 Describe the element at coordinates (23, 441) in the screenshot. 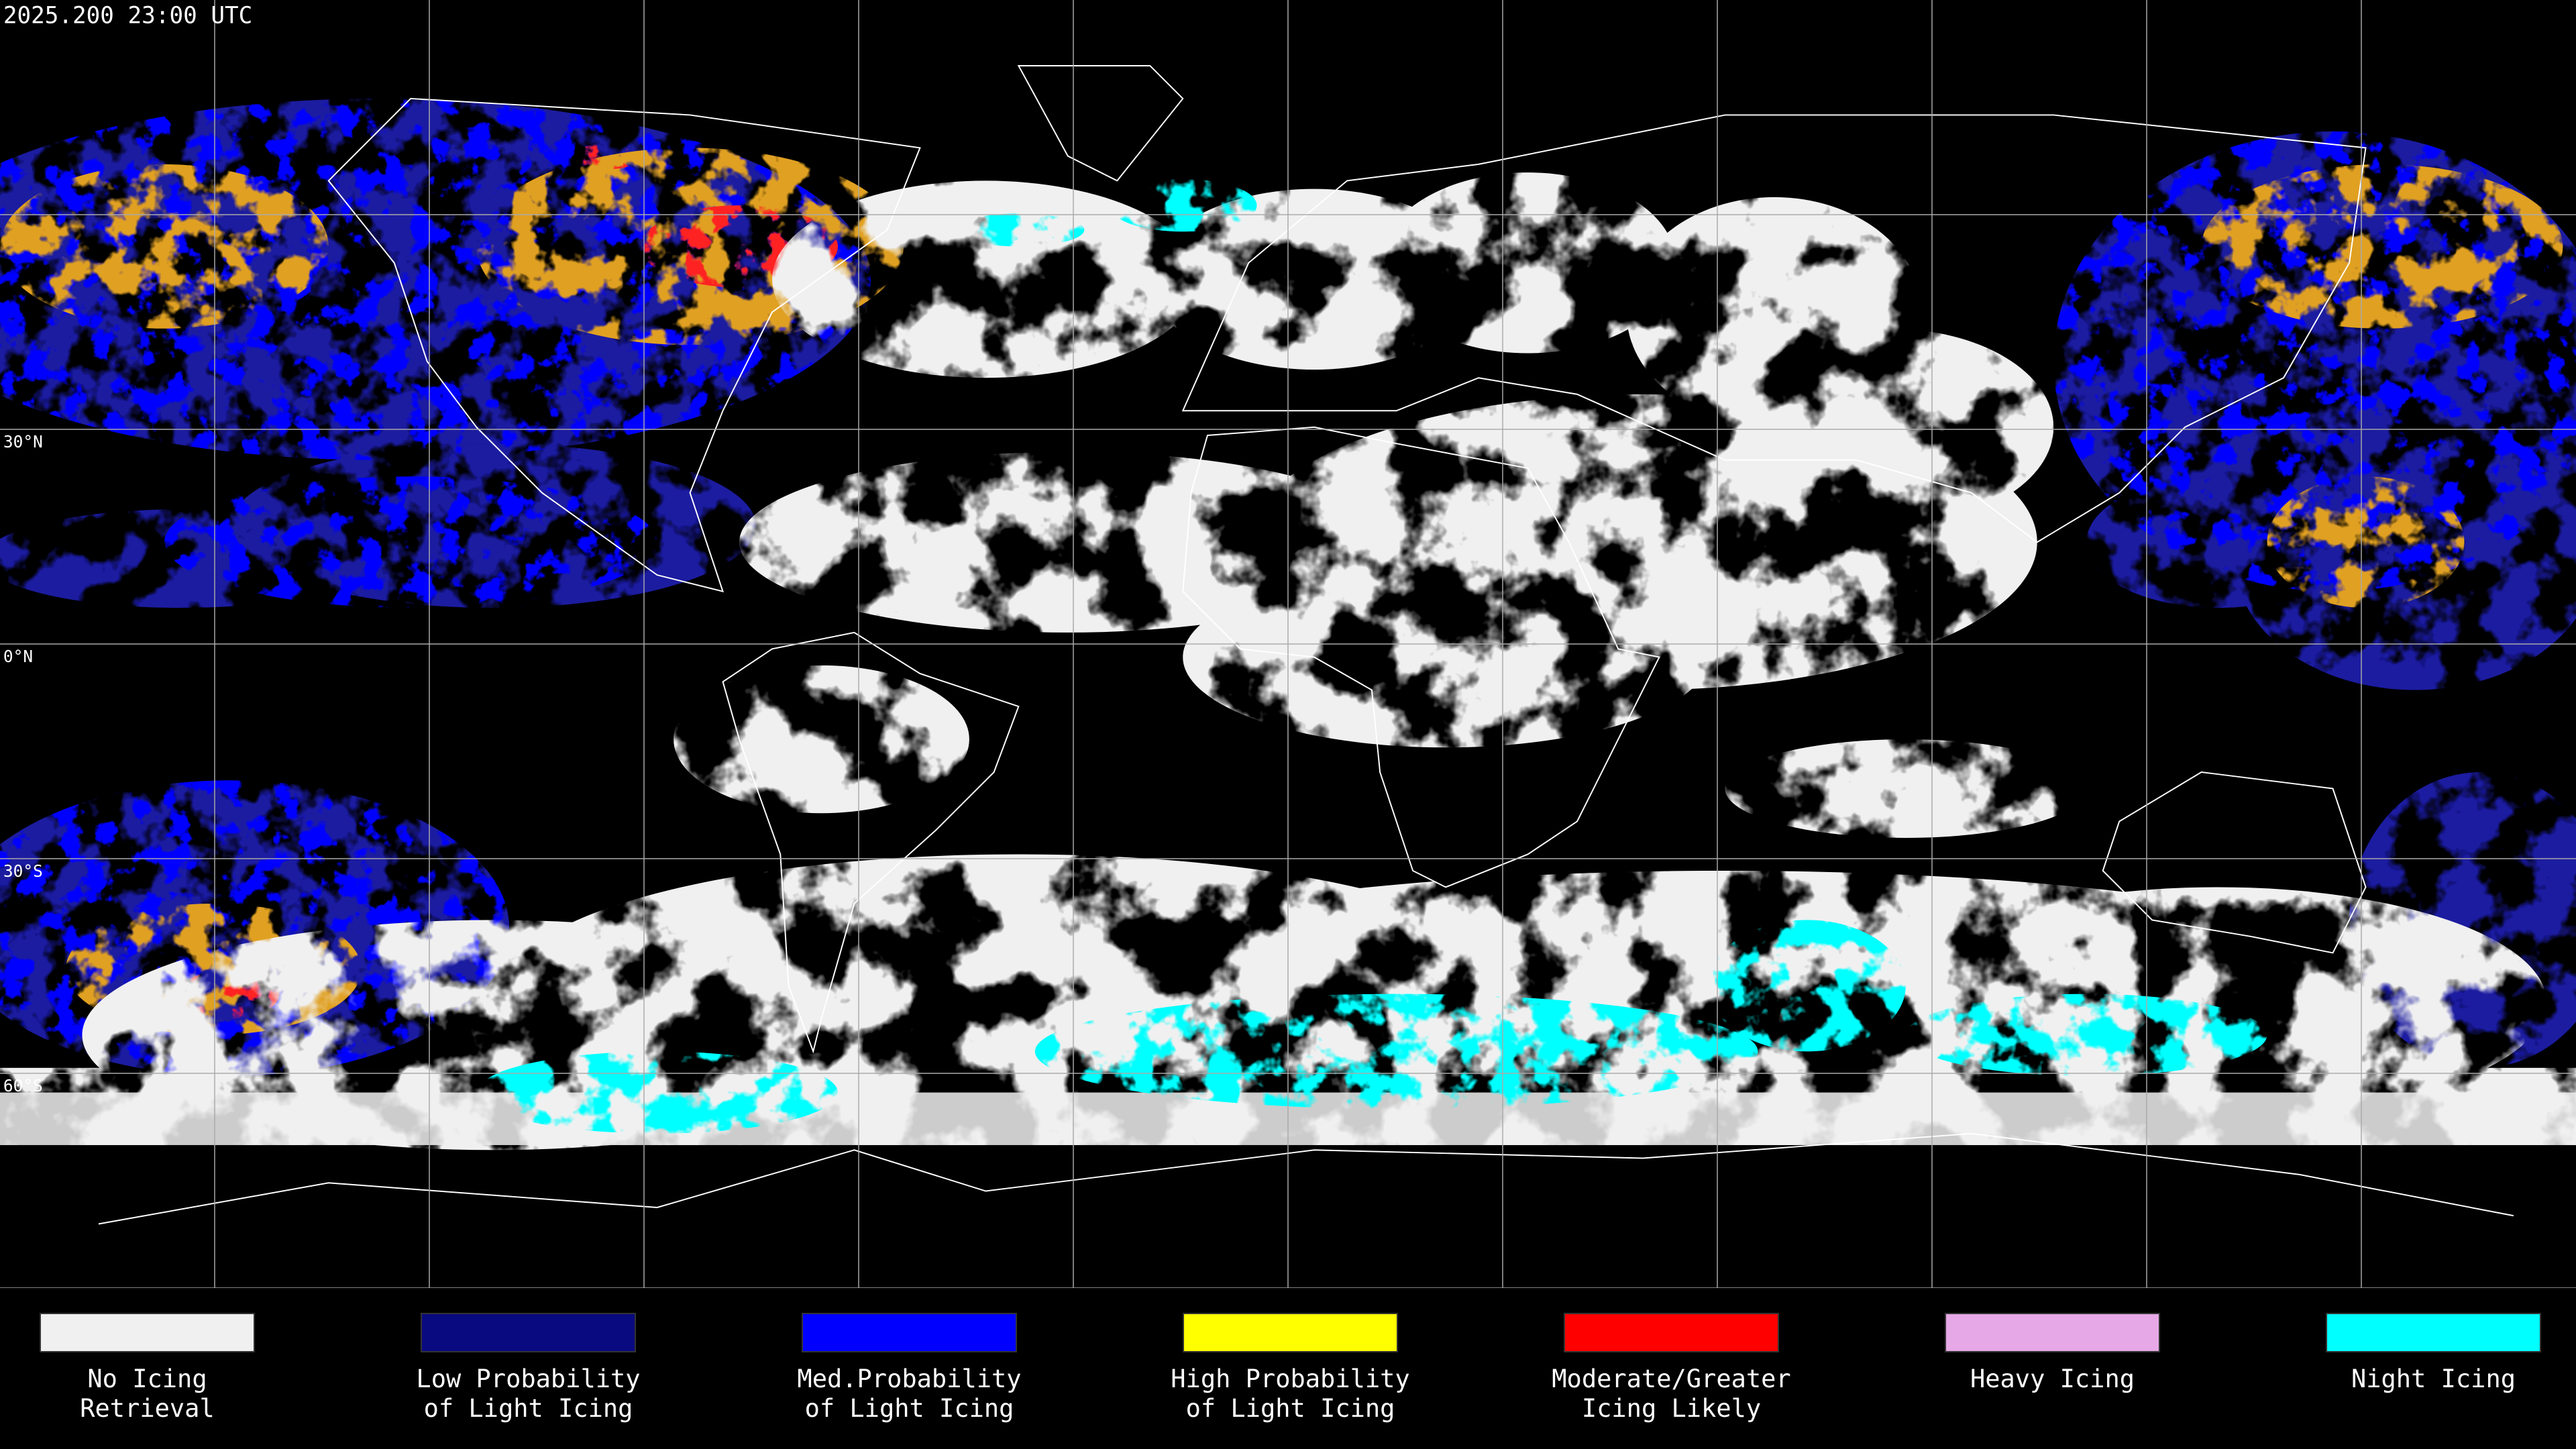

I see `latitude-label: 30°N` at that location.